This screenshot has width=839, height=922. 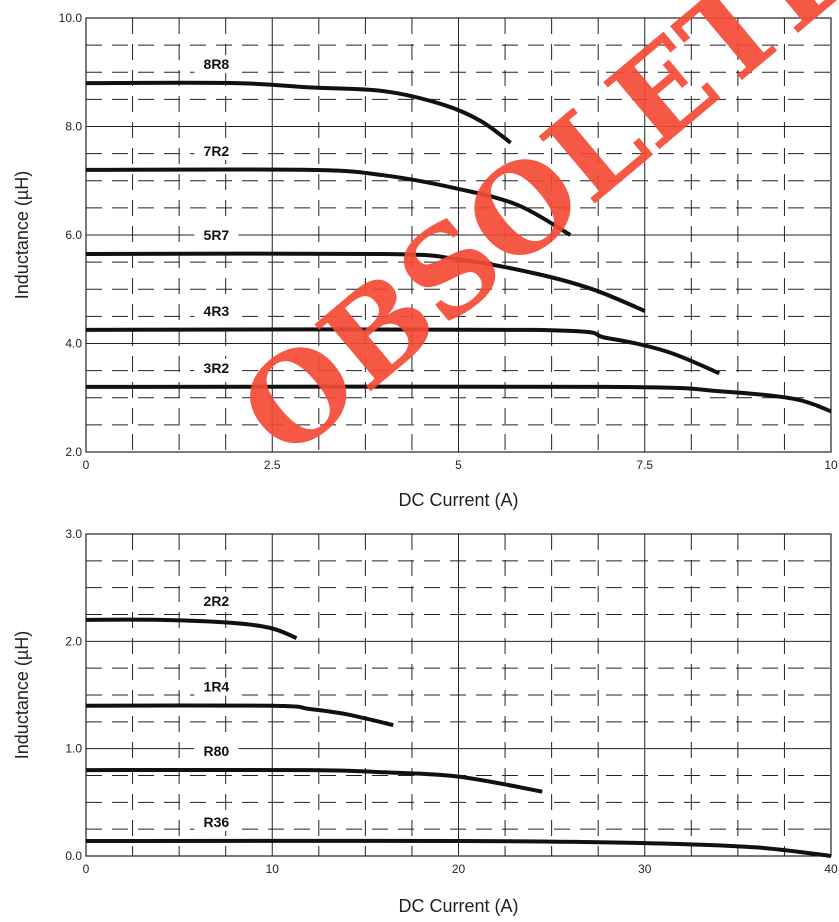 I want to click on series-line-8r8, so click(x=298, y=112).